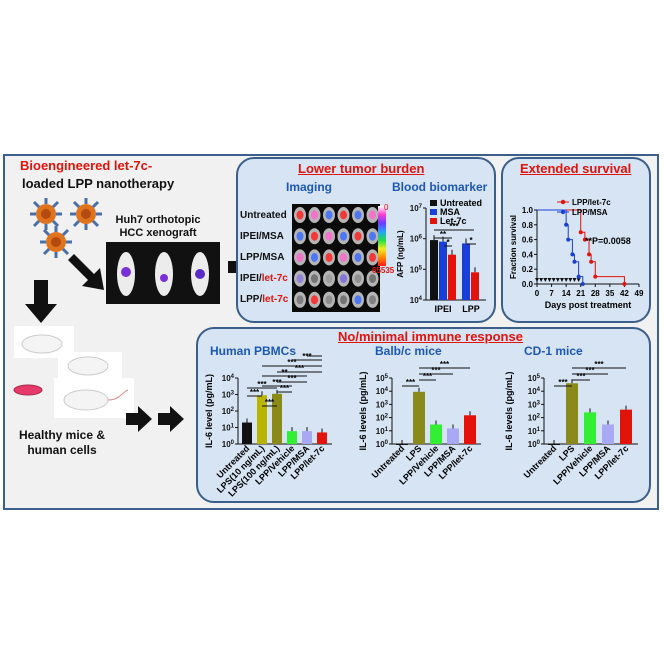 Image resolution: width=664 pixels, height=664 pixels. I want to click on row-label-prefix: IPEI/, so click(251, 278).